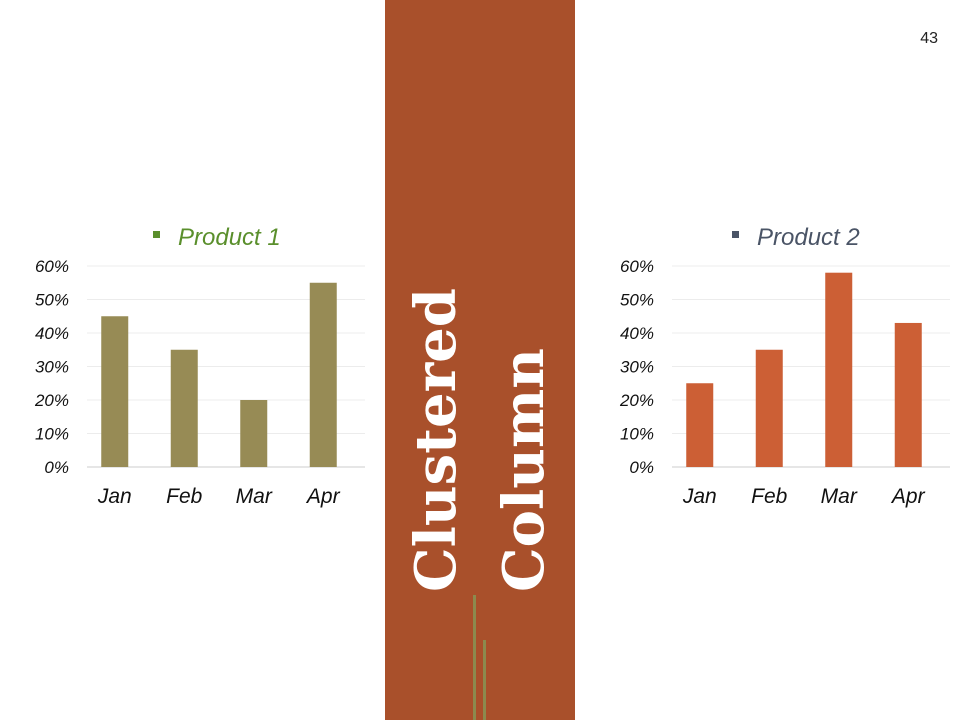 Image resolution: width=960 pixels, height=720 pixels. What do you see at coordinates (229, 237) in the screenshot?
I see `legend-label: Product 1` at bounding box center [229, 237].